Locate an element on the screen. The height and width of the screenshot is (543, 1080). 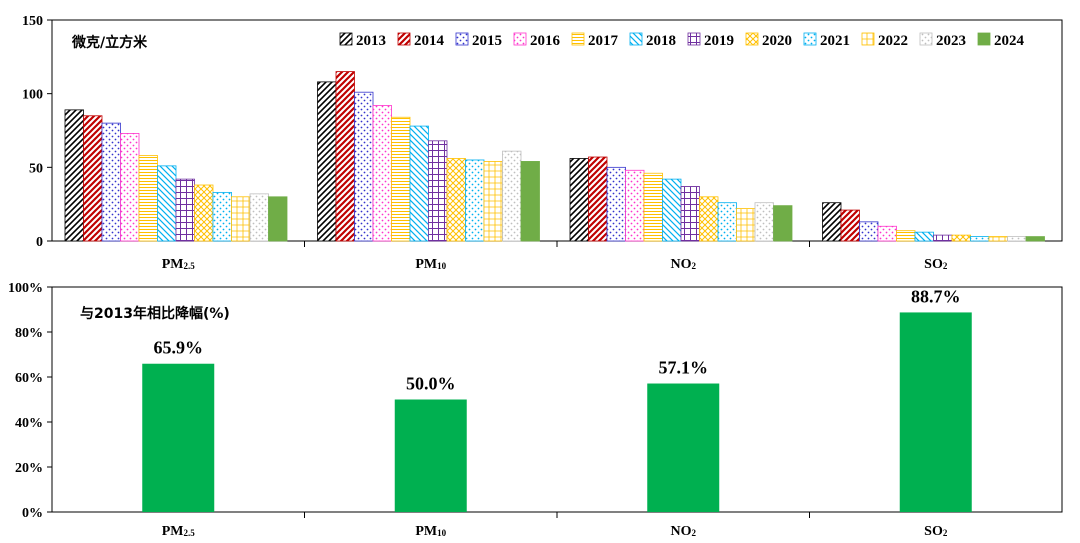
bar-2022-PM10 is located at coordinates (493, 201).